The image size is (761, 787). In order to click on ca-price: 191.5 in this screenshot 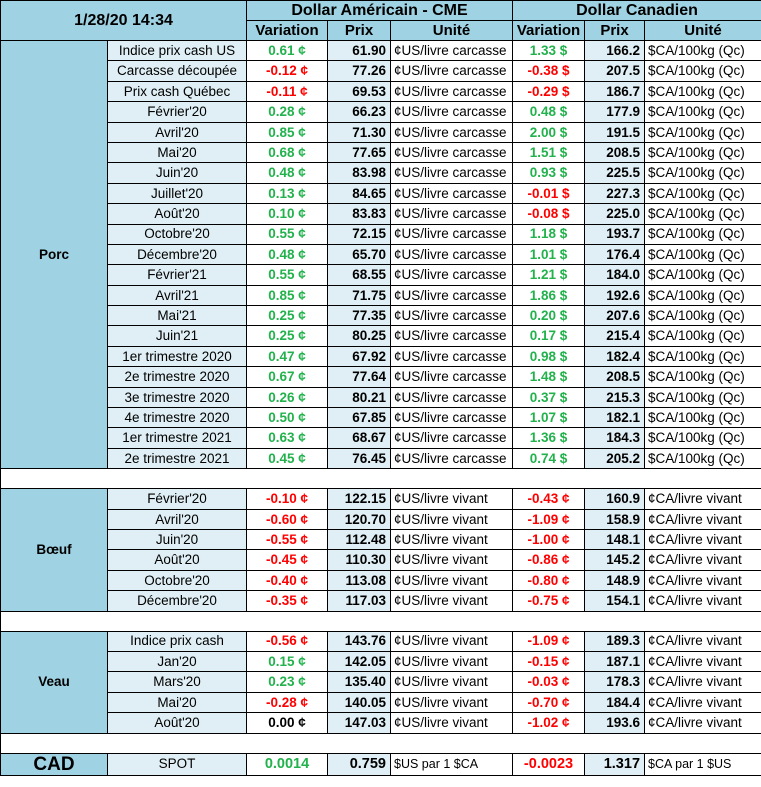, I will do `click(615, 132)`.